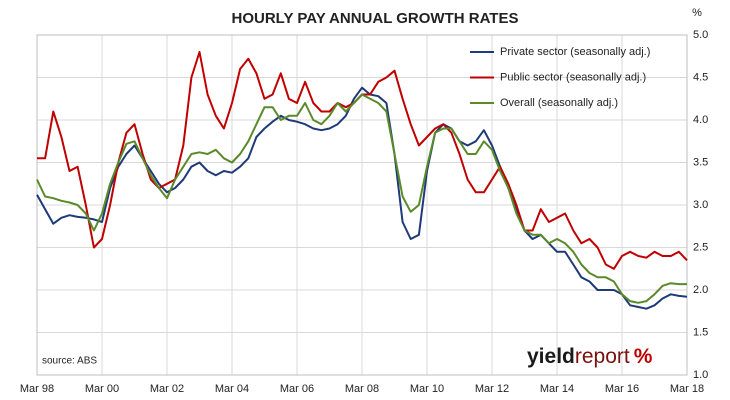 The width and height of the screenshot is (730, 400). Describe the element at coordinates (700, 375) in the screenshot. I see `y-tick-label: 1.0` at that location.